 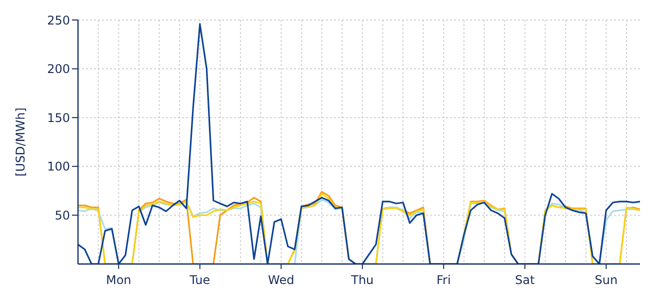 I want to click on x-tick-label: Wed, so click(x=281, y=280).